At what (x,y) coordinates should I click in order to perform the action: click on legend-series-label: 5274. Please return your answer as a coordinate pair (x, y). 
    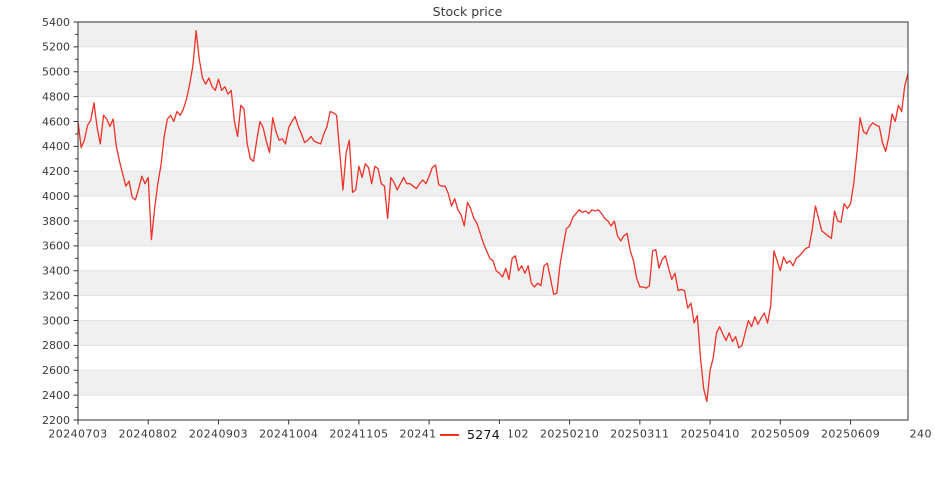
    Looking at the image, I should click on (484, 434).